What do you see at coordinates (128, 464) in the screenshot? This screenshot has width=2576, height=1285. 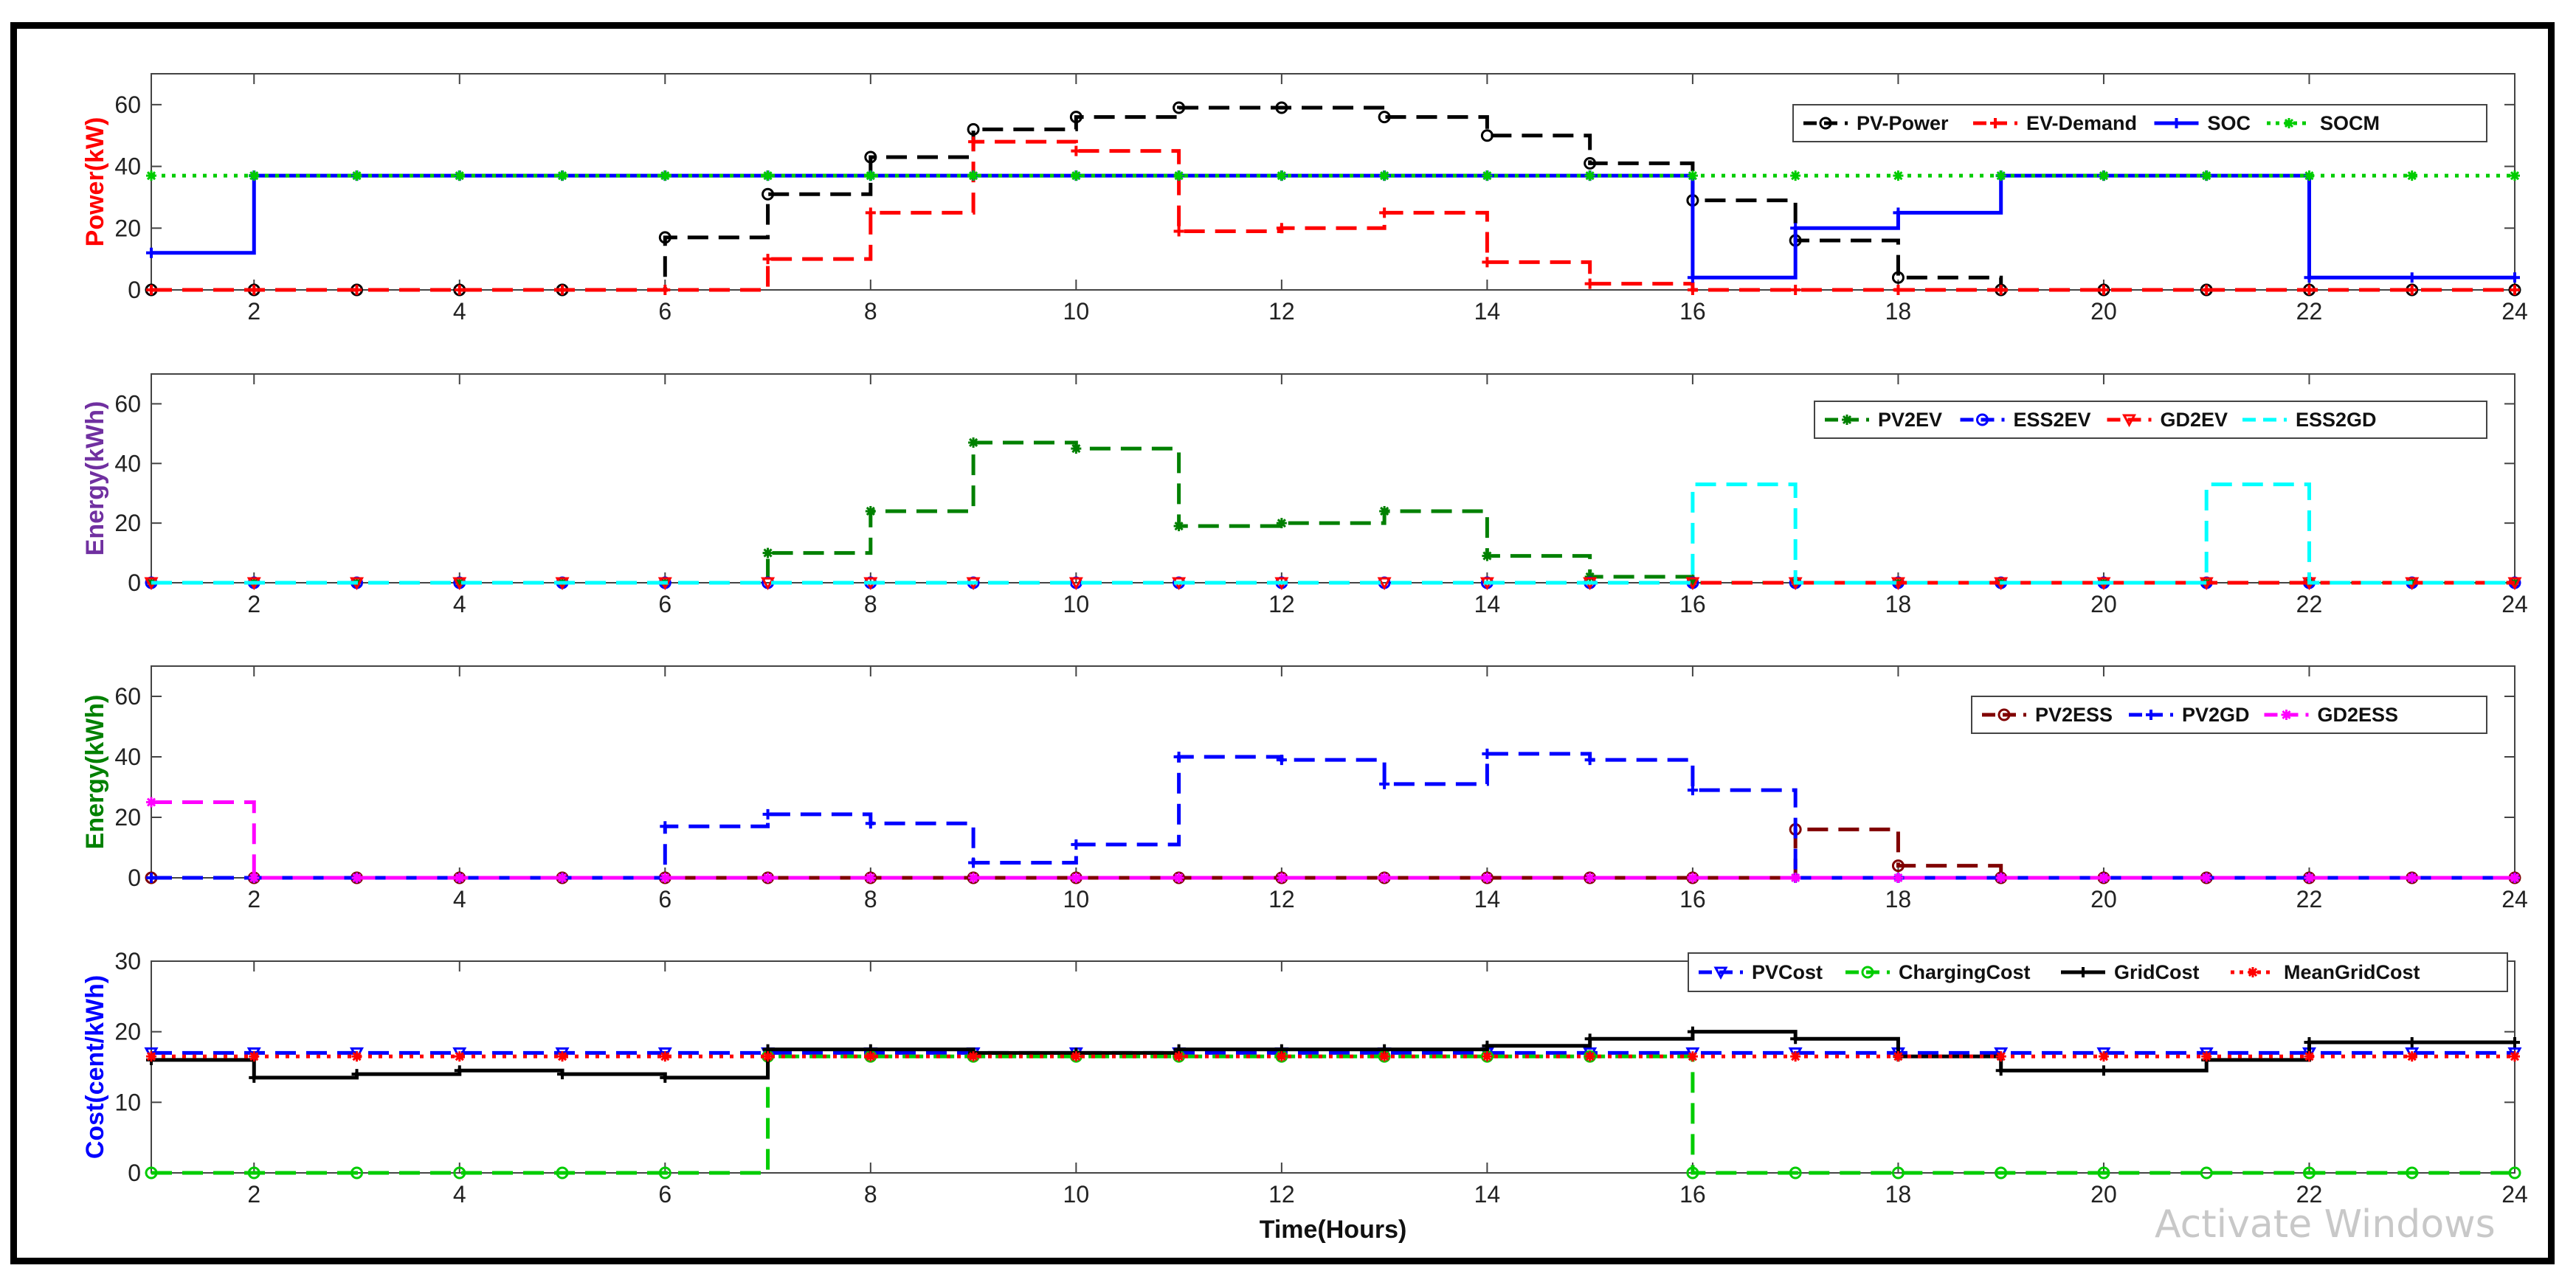 I see `y-tick-label: 40` at bounding box center [128, 464].